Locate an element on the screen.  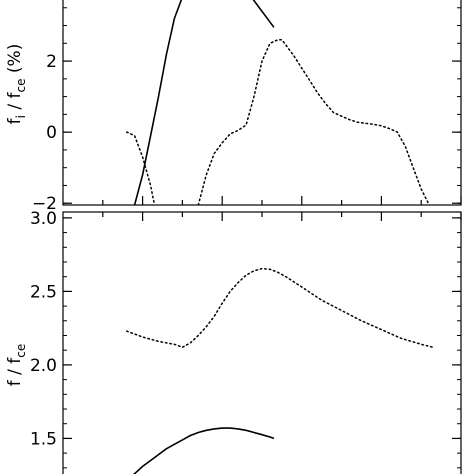
top-y-axis-label: fi / fce (%) is located at coordinates (16, 84).